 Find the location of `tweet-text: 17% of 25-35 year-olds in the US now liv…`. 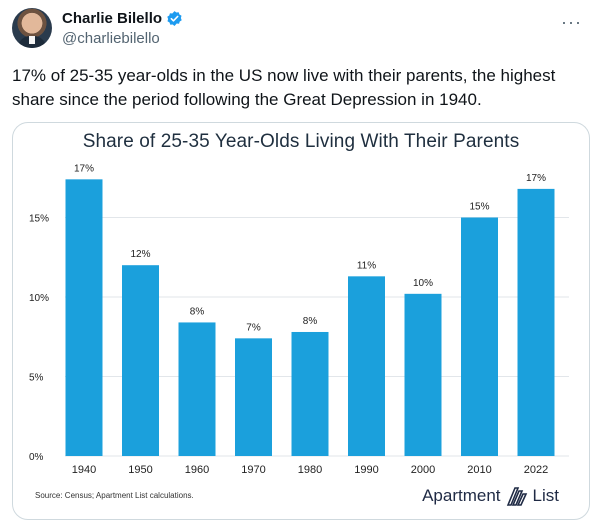

tweet-text: 17% of 25-35 year-olds in the US now liv… is located at coordinates (284, 87).